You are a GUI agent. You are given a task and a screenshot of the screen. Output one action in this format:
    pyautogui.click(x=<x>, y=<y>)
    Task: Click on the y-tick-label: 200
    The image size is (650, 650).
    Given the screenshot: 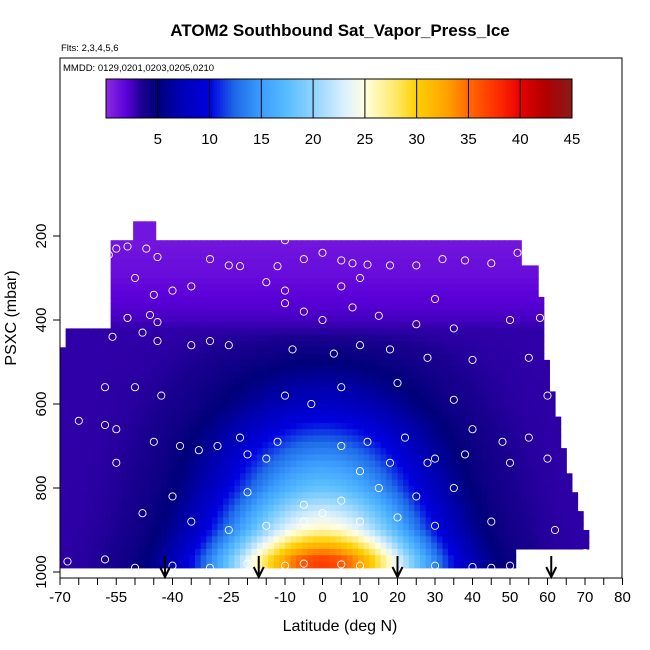 What is the action you would take?
    pyautogui.click(x=41, y=235)
    